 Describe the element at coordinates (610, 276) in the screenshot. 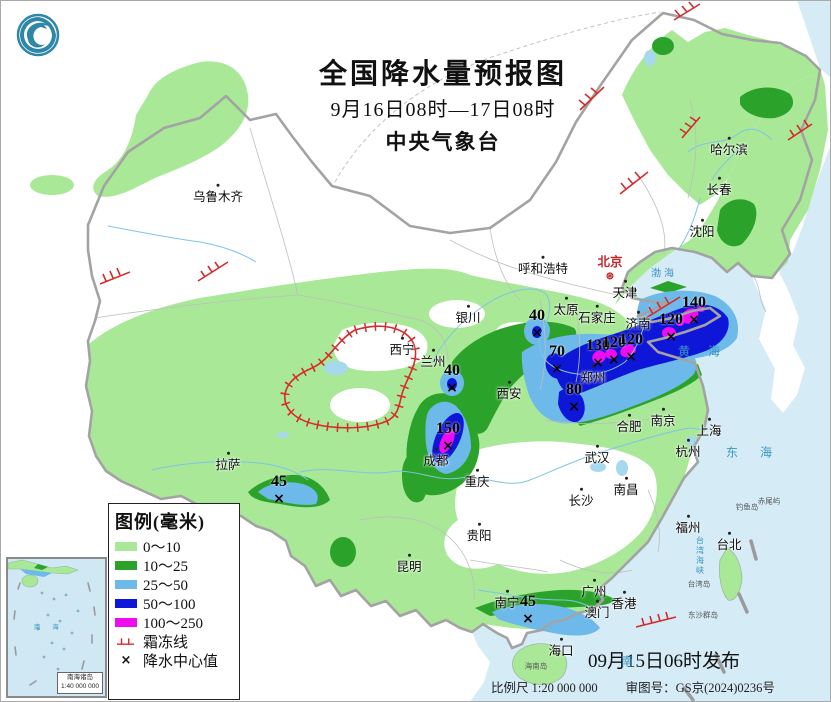

I see `city-marker-icon: ⊛` at that location.